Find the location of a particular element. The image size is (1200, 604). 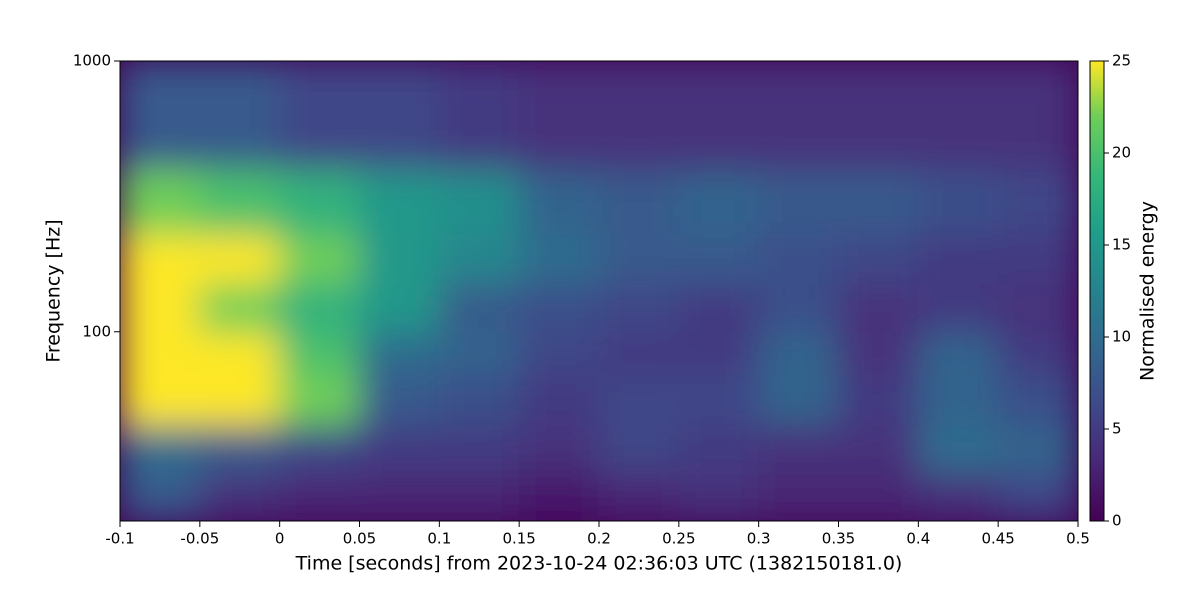

y-tick-label: 100 is located at coordinates (96, 331).